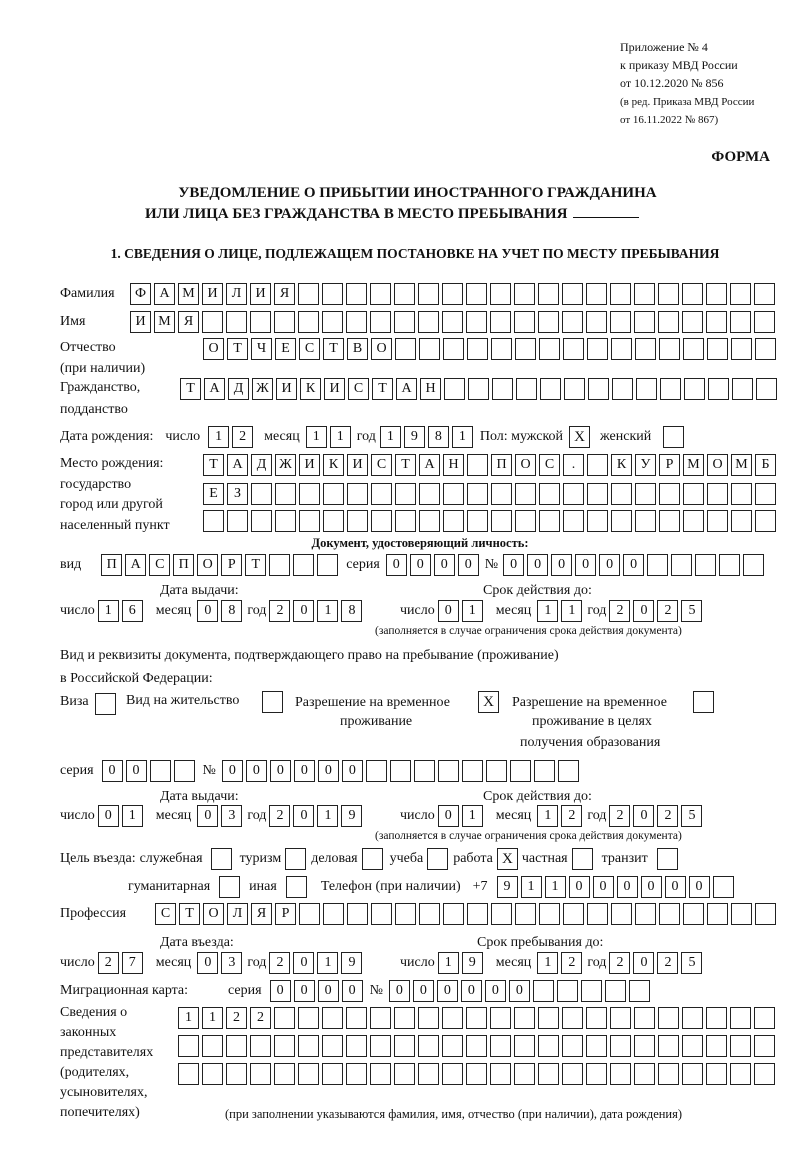 The width and height of the screenshot is (800, 1163). What do you see at coordinates (507, 859) in the screenshot?
I see `purpose-work-checkbox: X` at bounding box center [507, 859].